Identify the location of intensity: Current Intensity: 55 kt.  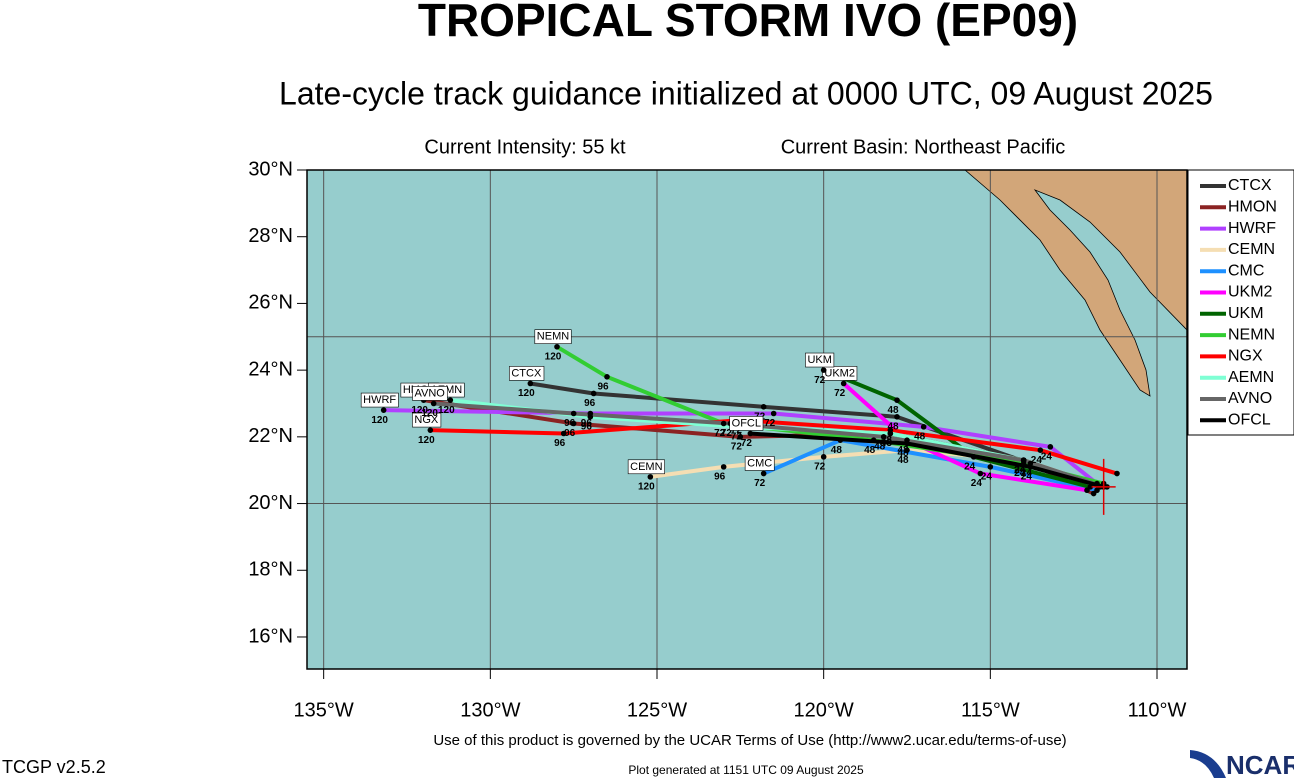
(525, 147).